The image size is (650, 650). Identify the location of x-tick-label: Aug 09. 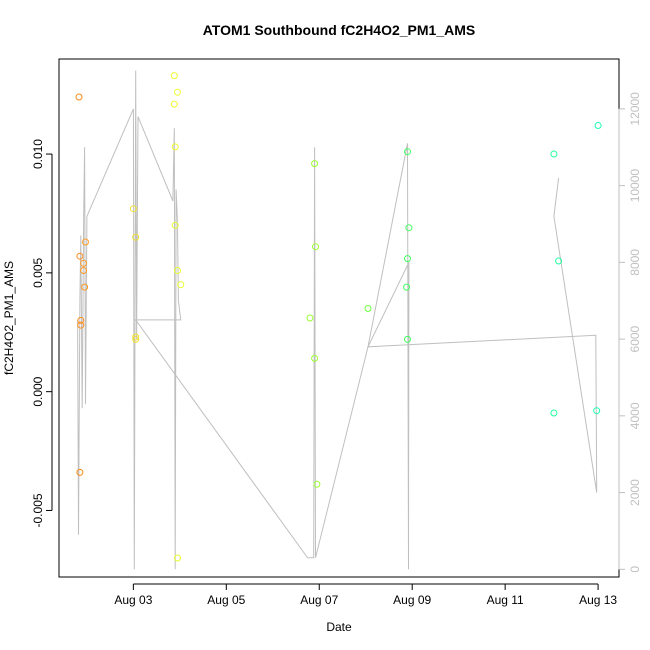
(412, 600).